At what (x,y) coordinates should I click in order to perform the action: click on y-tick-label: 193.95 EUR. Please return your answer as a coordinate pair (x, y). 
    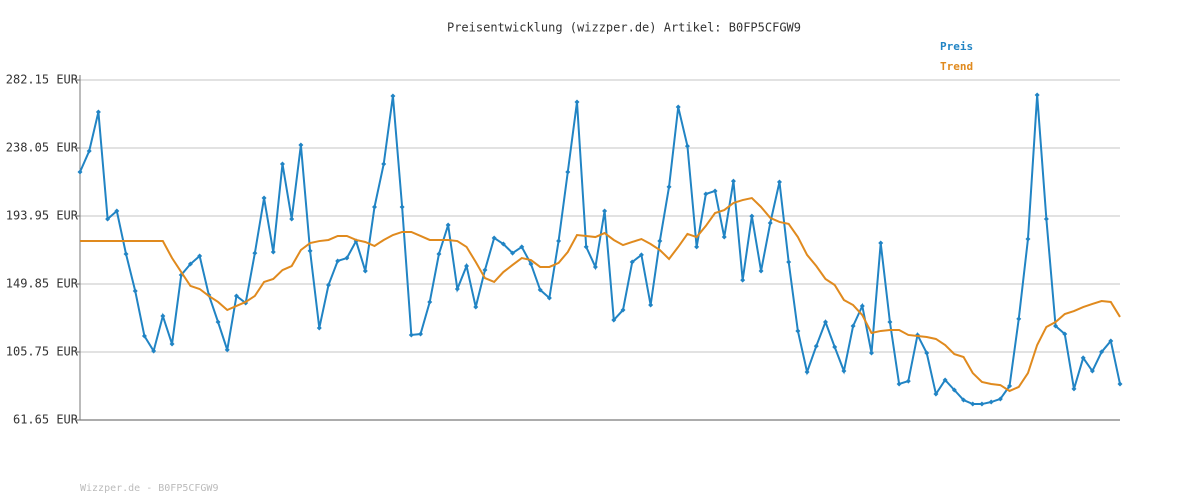
    Looking at the image, I should click on (42, 216).